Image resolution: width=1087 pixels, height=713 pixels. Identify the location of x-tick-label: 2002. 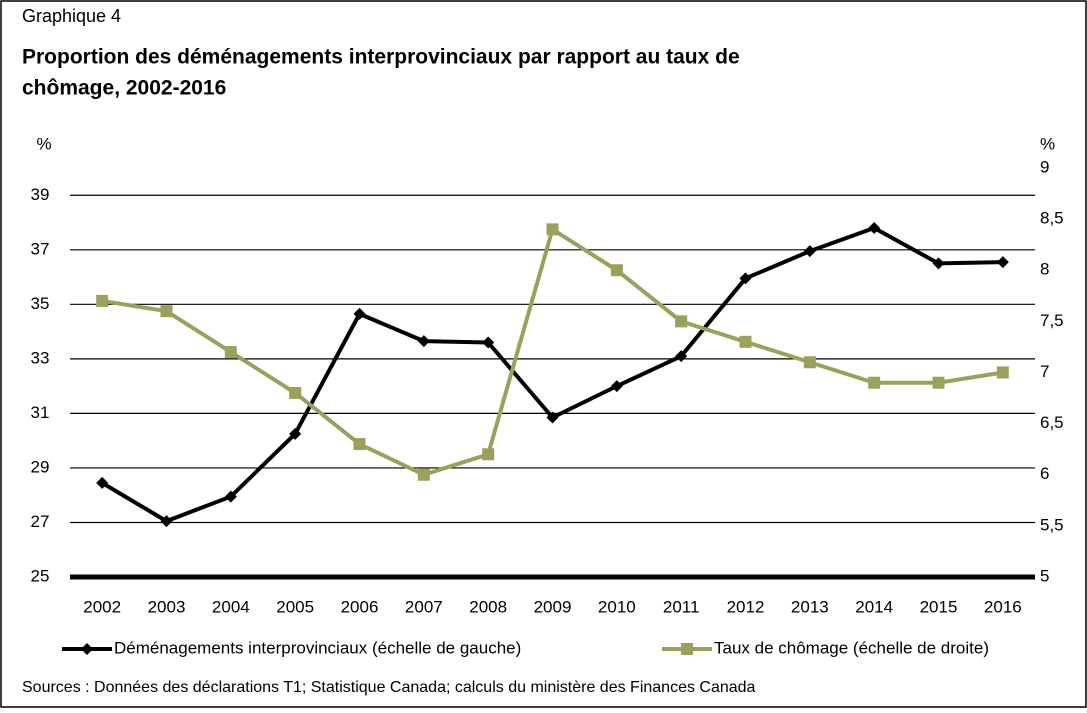
(102, 606).